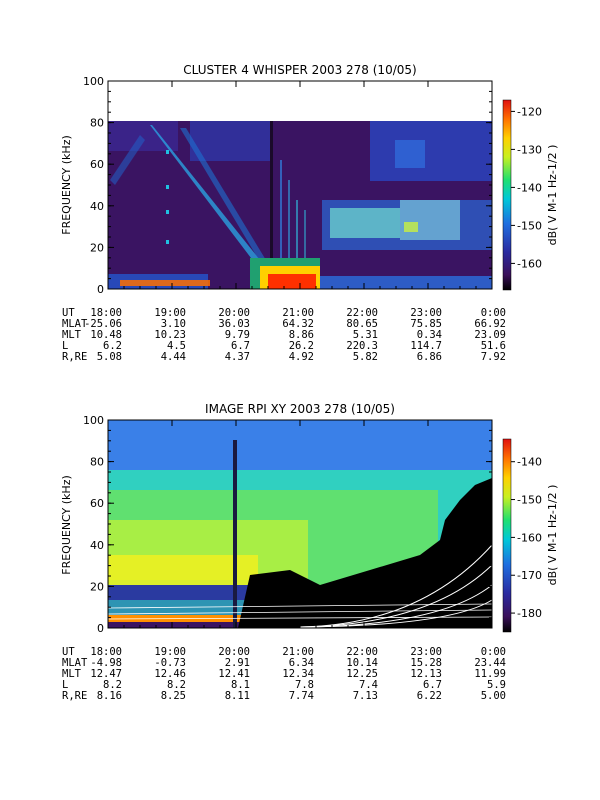 This screenshot has width=600, height=800. What do you see at coordinates (529, 187) in the screenshot?
I see `colorbar-tick-label: -140` at bounding box center [529, 187].